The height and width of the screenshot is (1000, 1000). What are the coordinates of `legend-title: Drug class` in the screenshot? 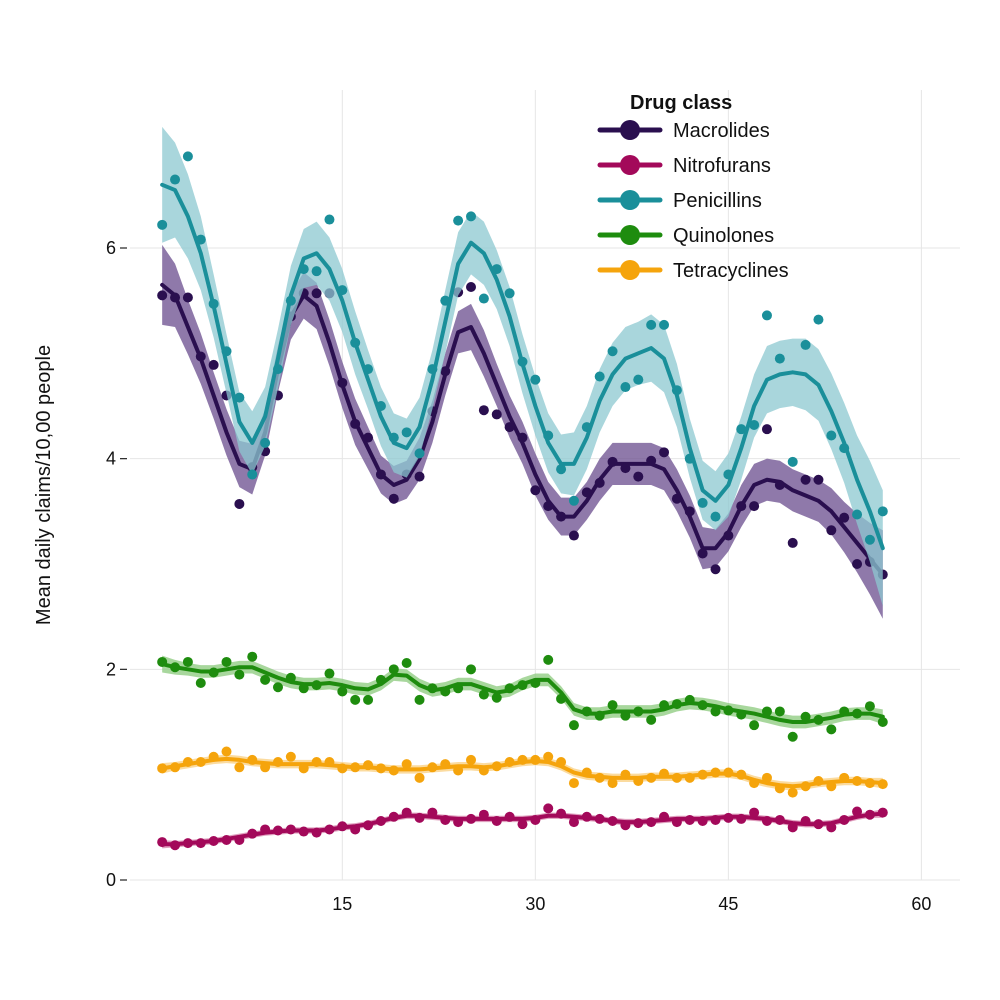 It's located at (681, 103).